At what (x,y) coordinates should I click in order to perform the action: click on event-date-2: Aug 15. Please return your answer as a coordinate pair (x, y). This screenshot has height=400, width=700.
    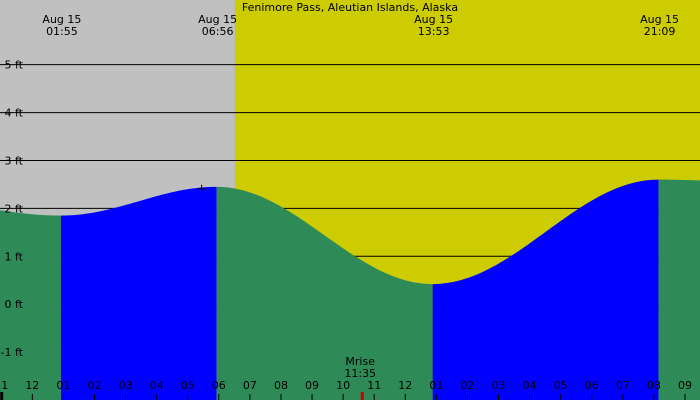
    Looking at the image, I should click on (433, 19).